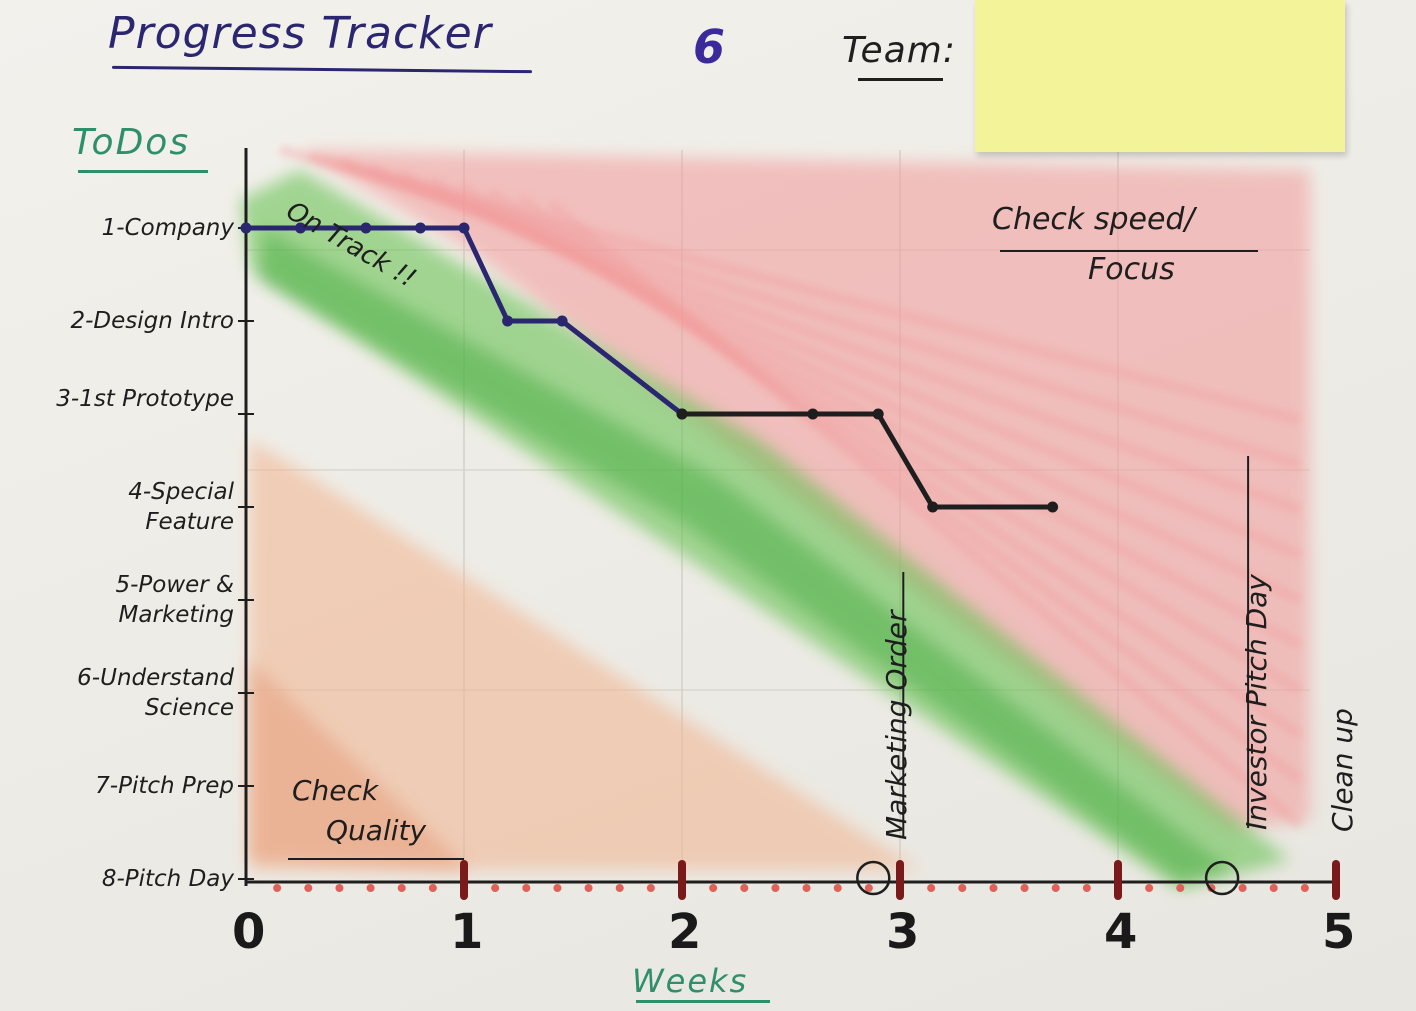  I want to click on sticky-note, so click(1160, 76).